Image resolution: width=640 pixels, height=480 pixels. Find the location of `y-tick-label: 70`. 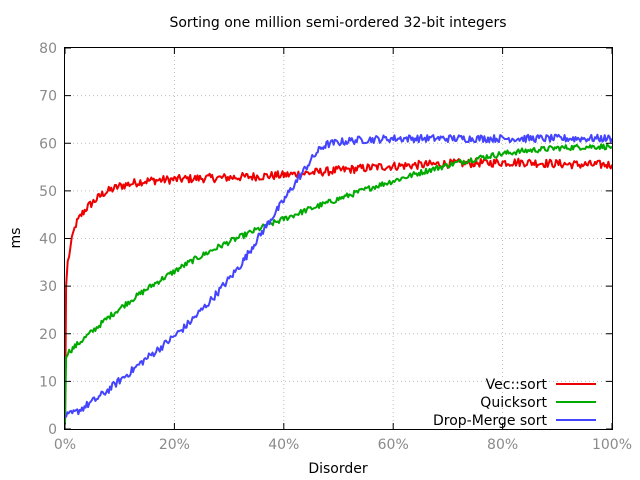

y-tick-label: 70 is located at coordinates (48, 97).